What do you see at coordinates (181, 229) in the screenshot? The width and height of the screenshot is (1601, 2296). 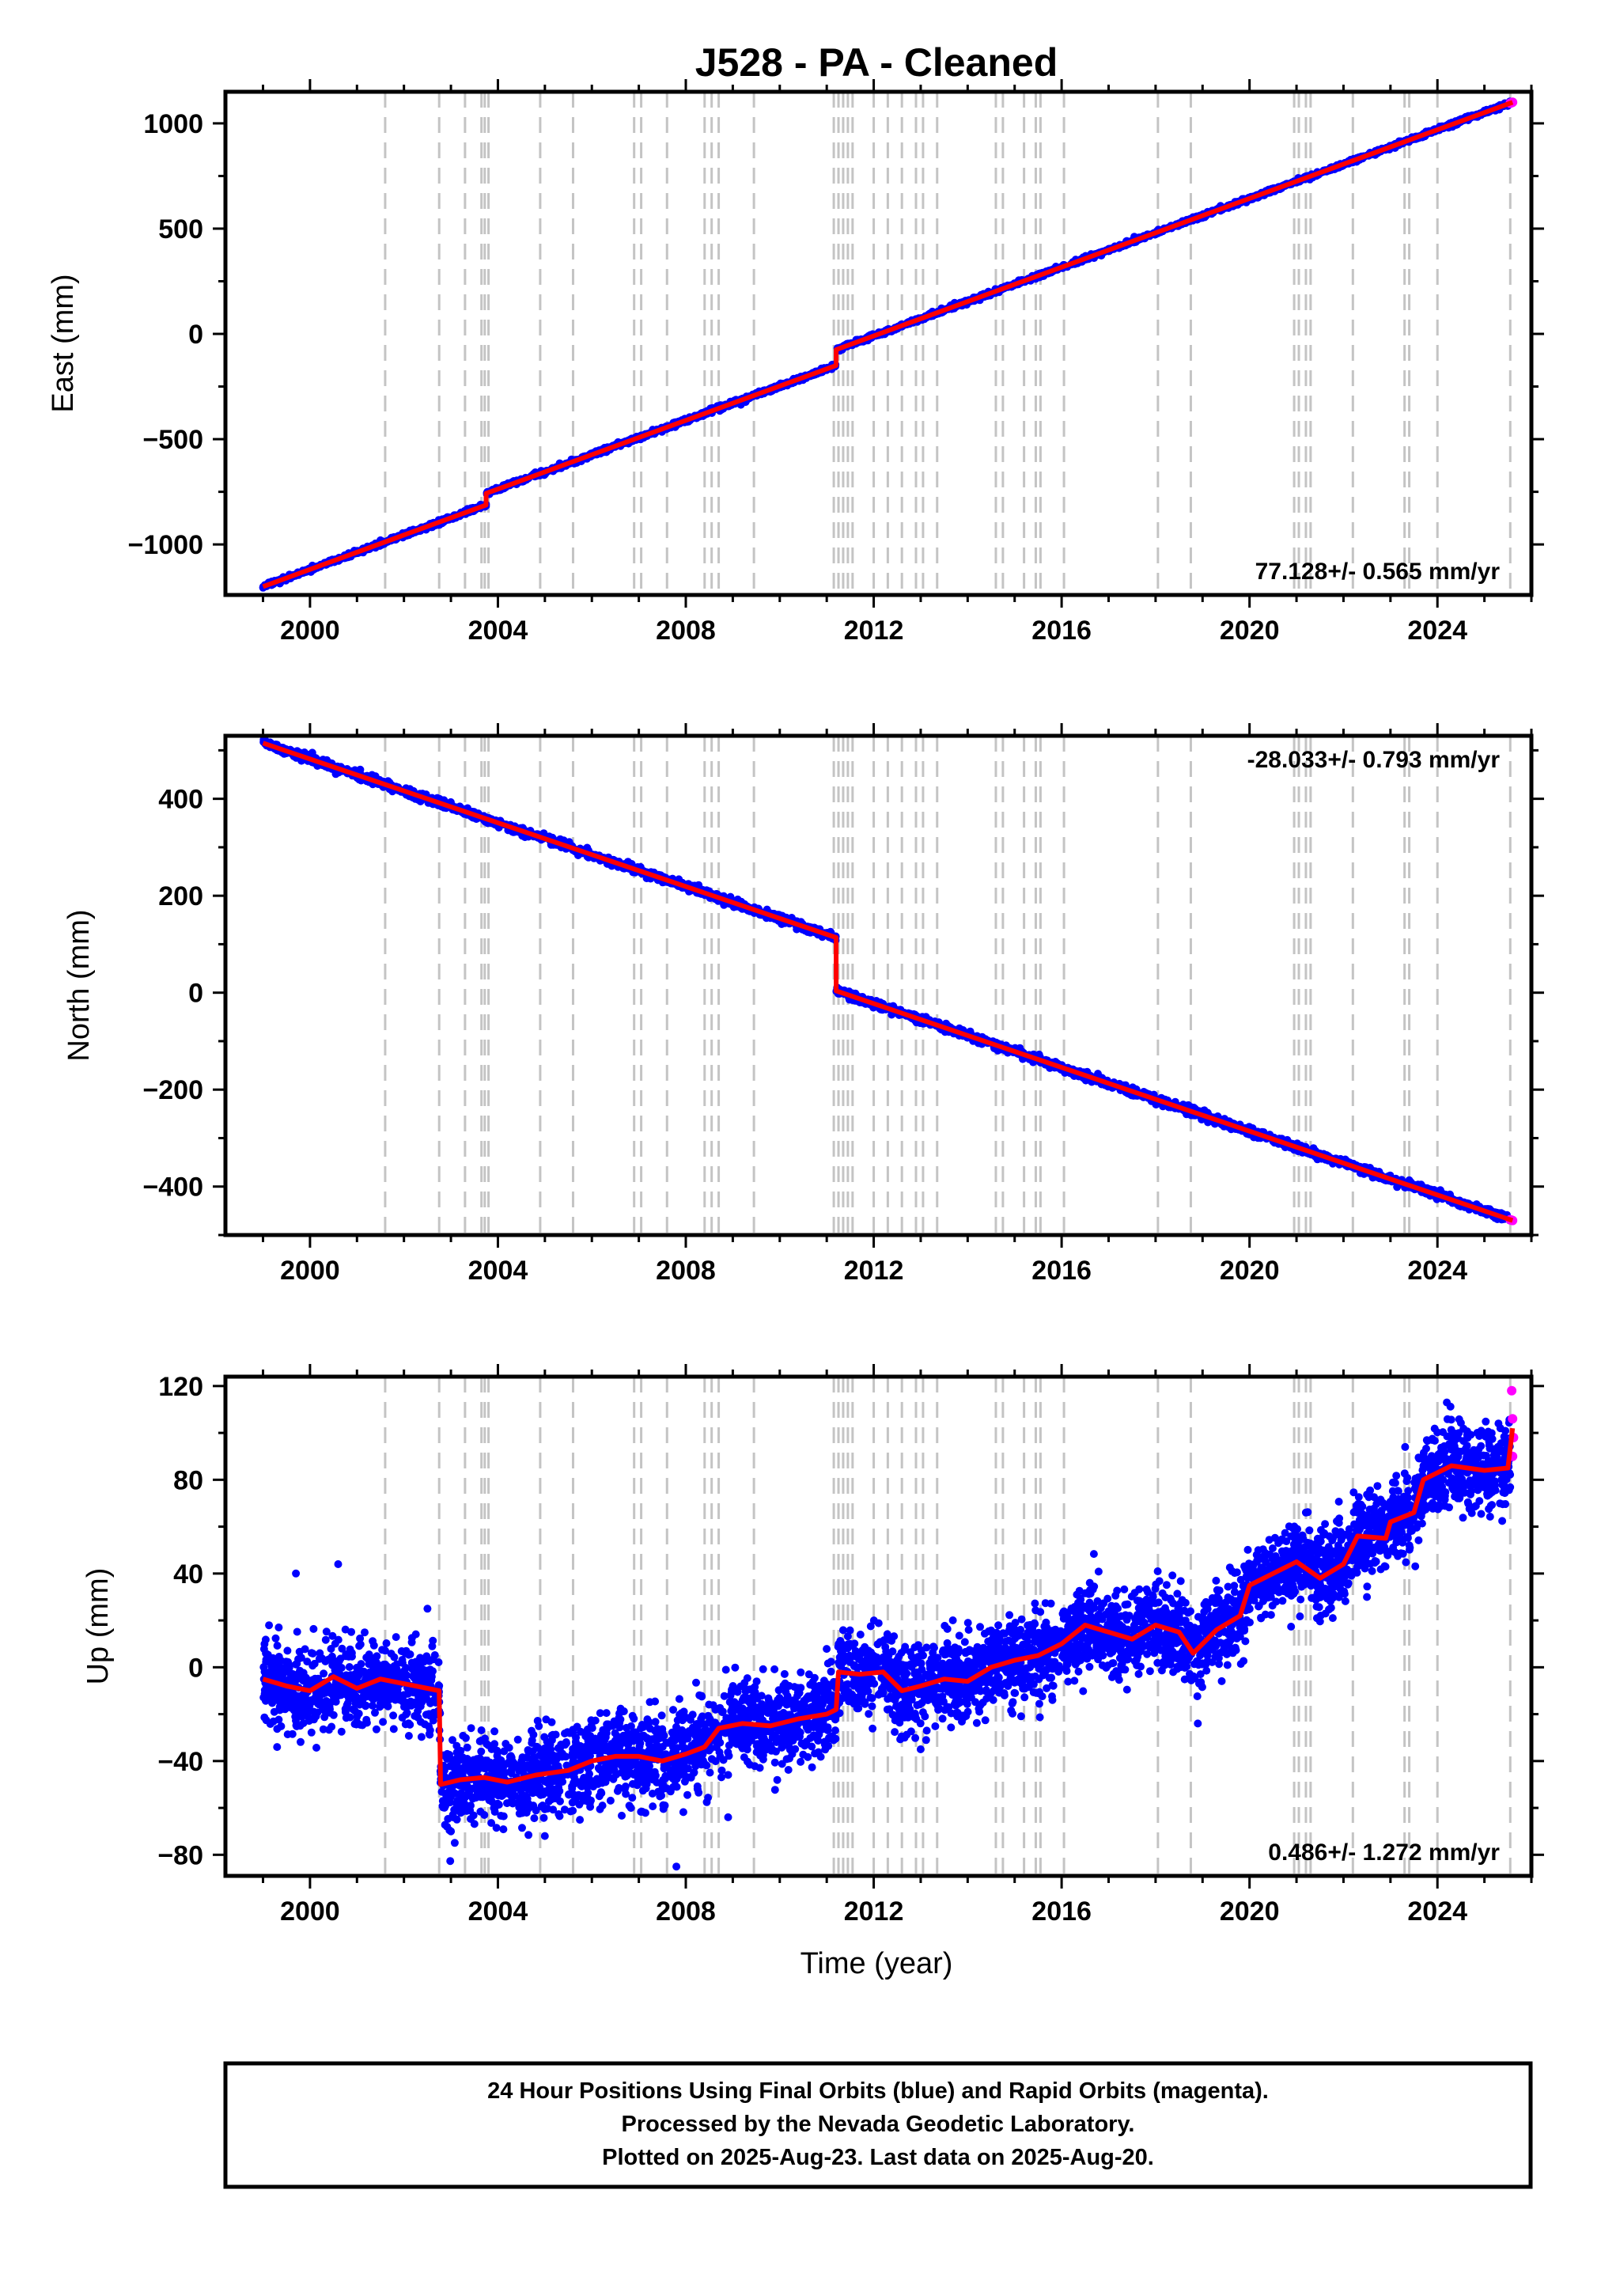 I see `y-tick-label: 500` at bounding box center [181, 229].